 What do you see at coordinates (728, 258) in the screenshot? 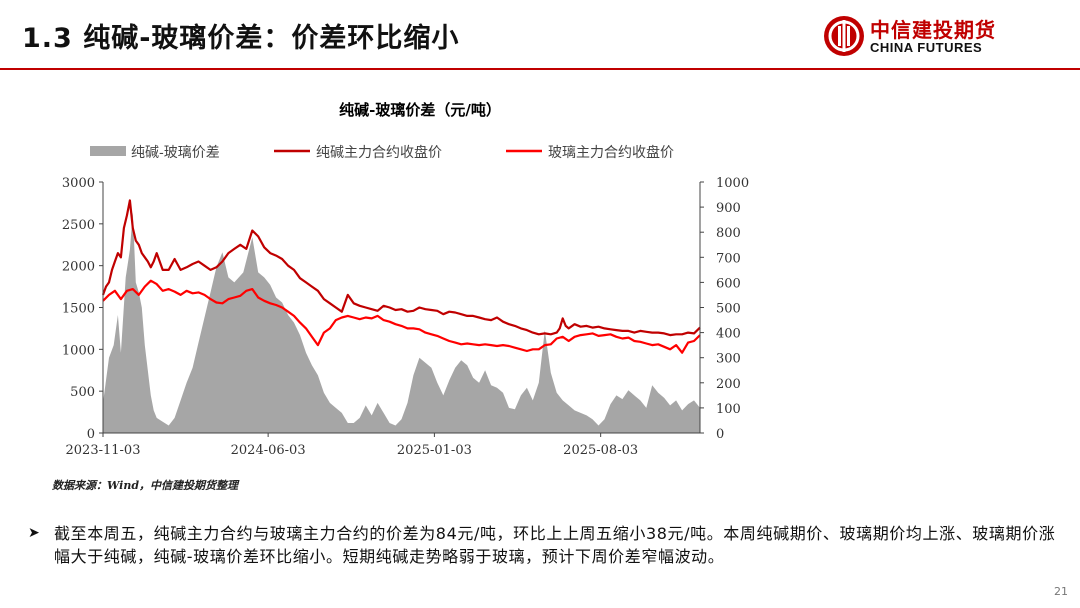
I see `right-axis-tick-label: 700` at bounding box center [728, 258].